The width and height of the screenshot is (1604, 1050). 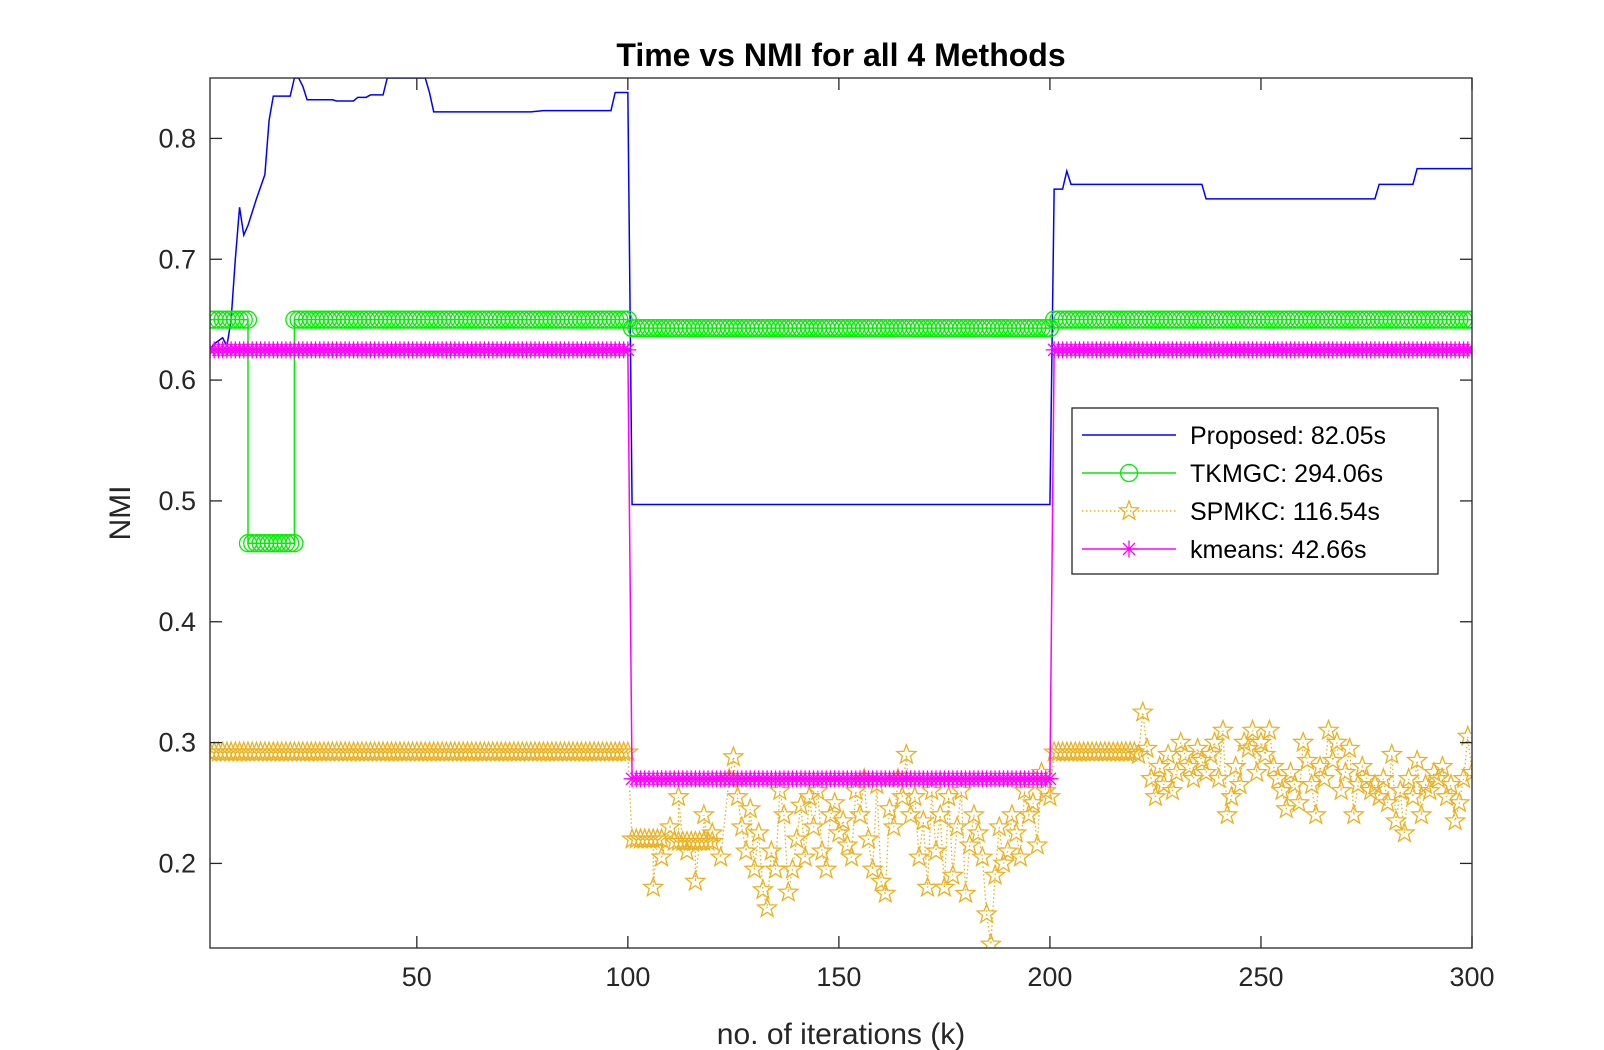 I want to click on y-tick-label: 0.2, so click(x=177, y=863).